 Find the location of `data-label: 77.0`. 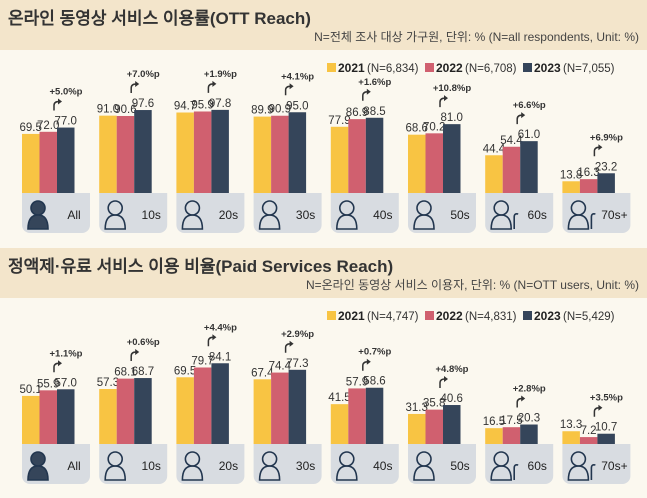

data-label: 77.0 is located at coordinates (66, 122).